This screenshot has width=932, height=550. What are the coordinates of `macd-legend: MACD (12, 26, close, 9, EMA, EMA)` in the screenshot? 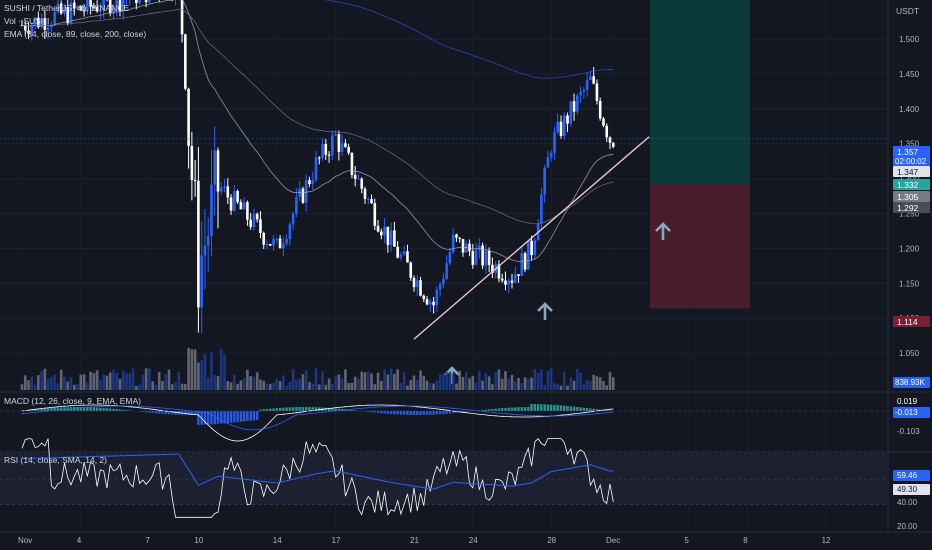 It's located at (72, 401).